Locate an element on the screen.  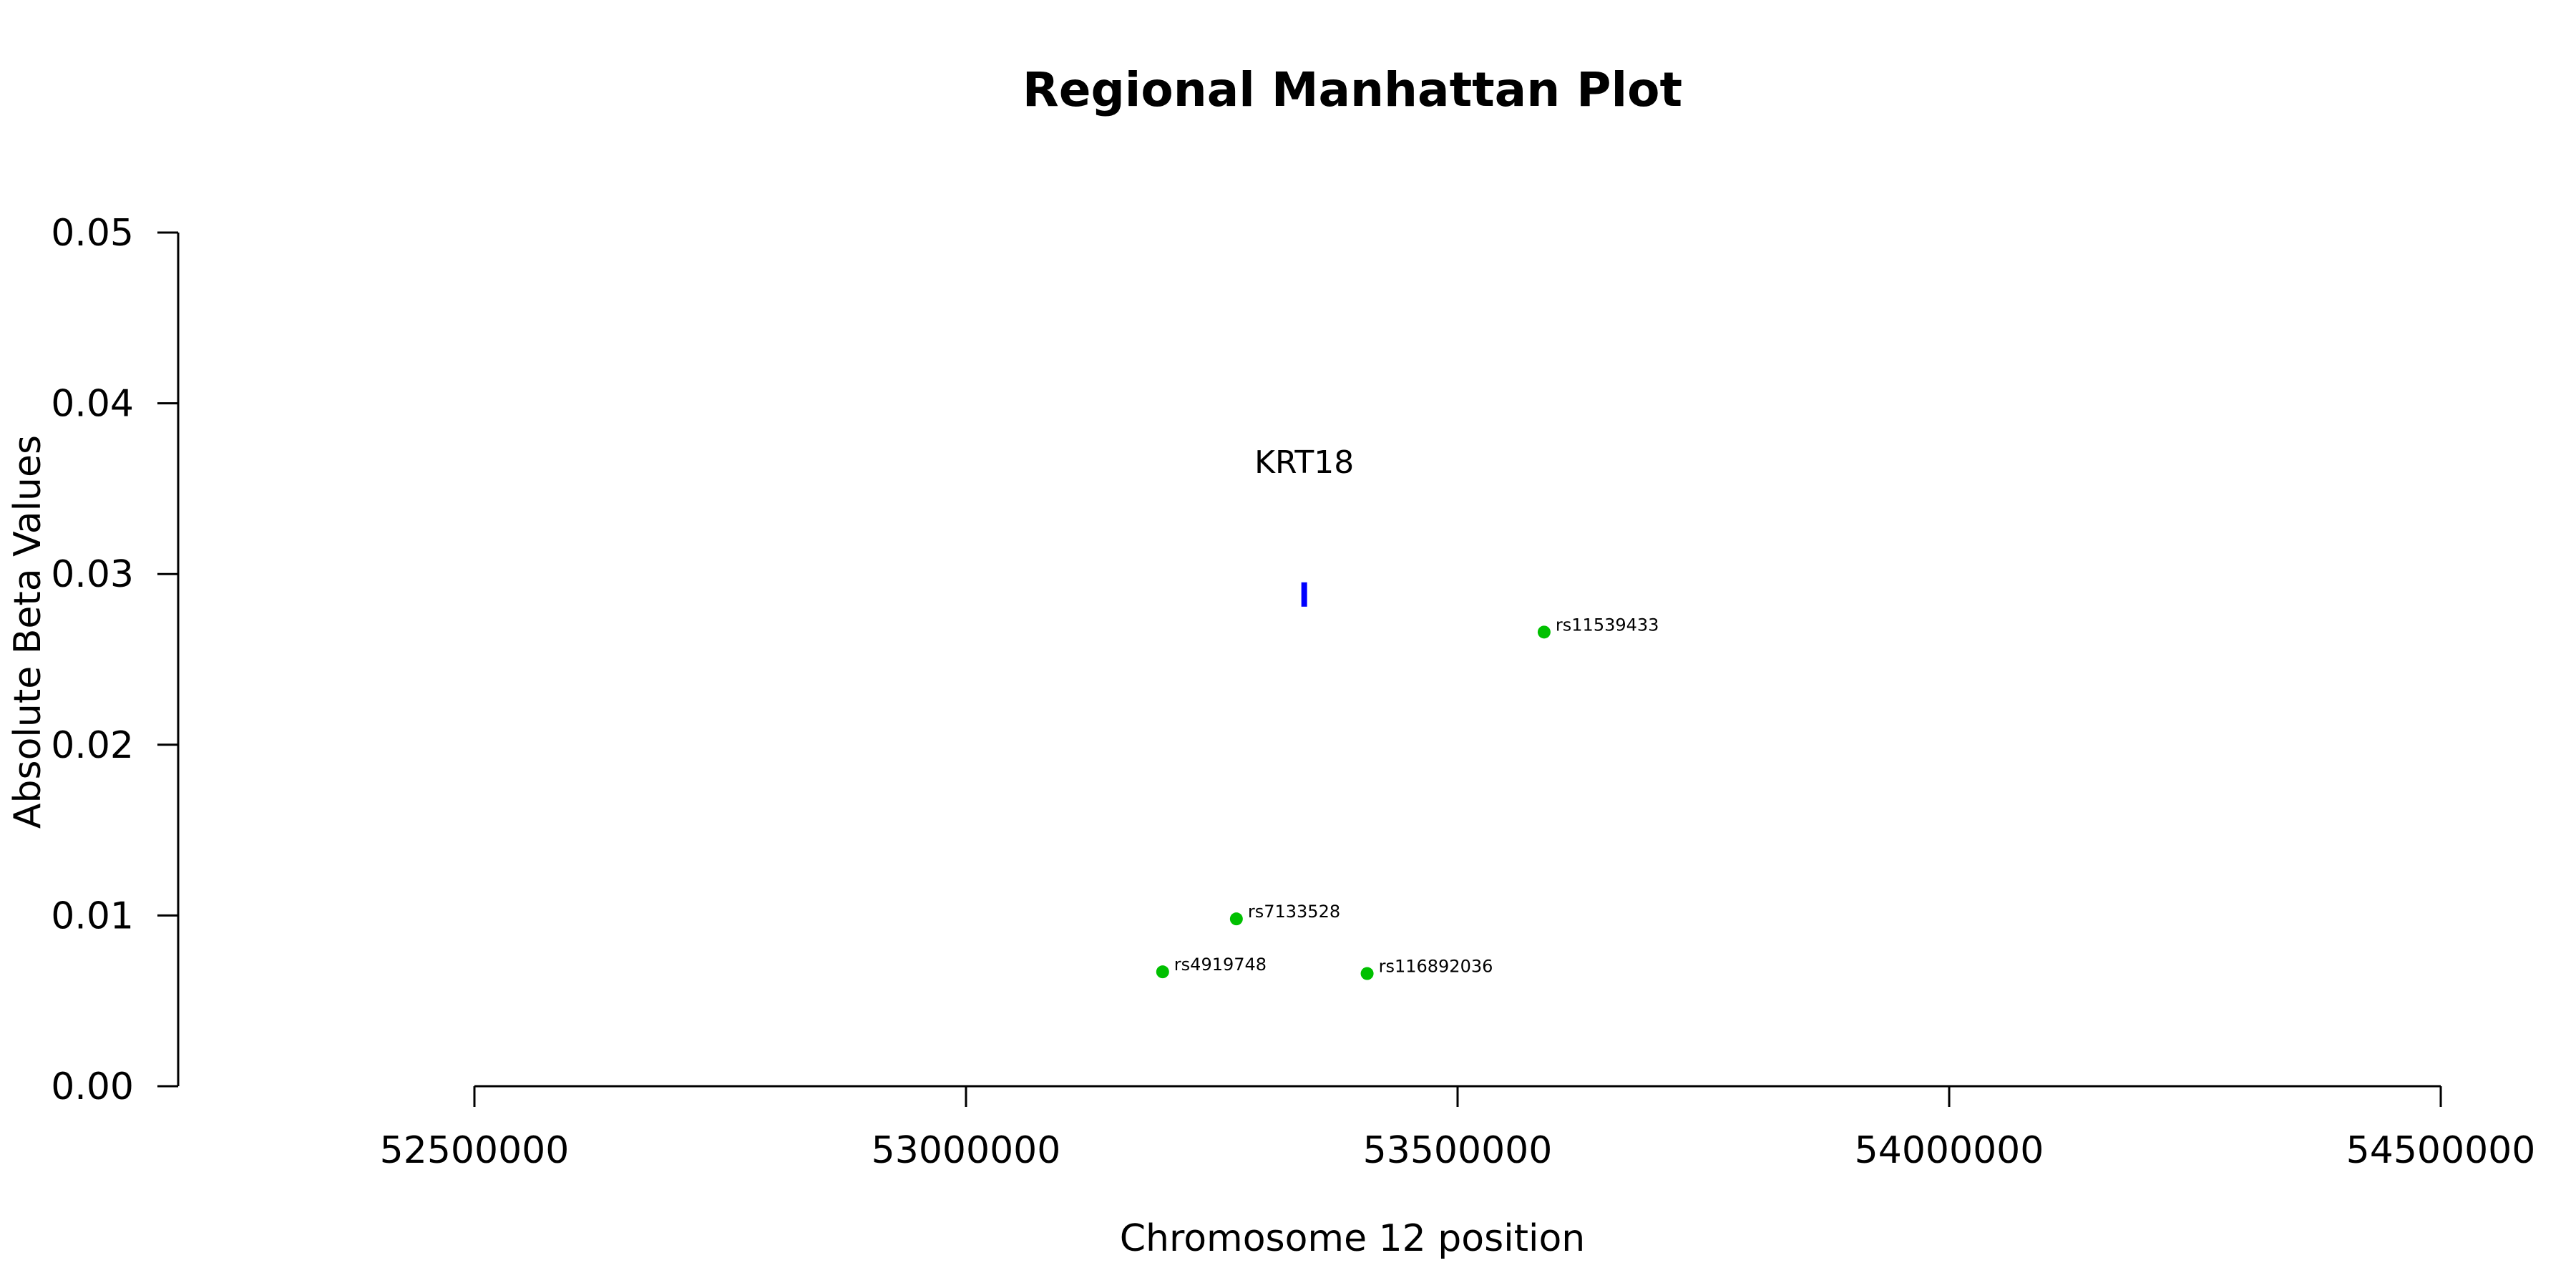
x-tick-label: 53500000 is located at coordinates (1458, 1150).